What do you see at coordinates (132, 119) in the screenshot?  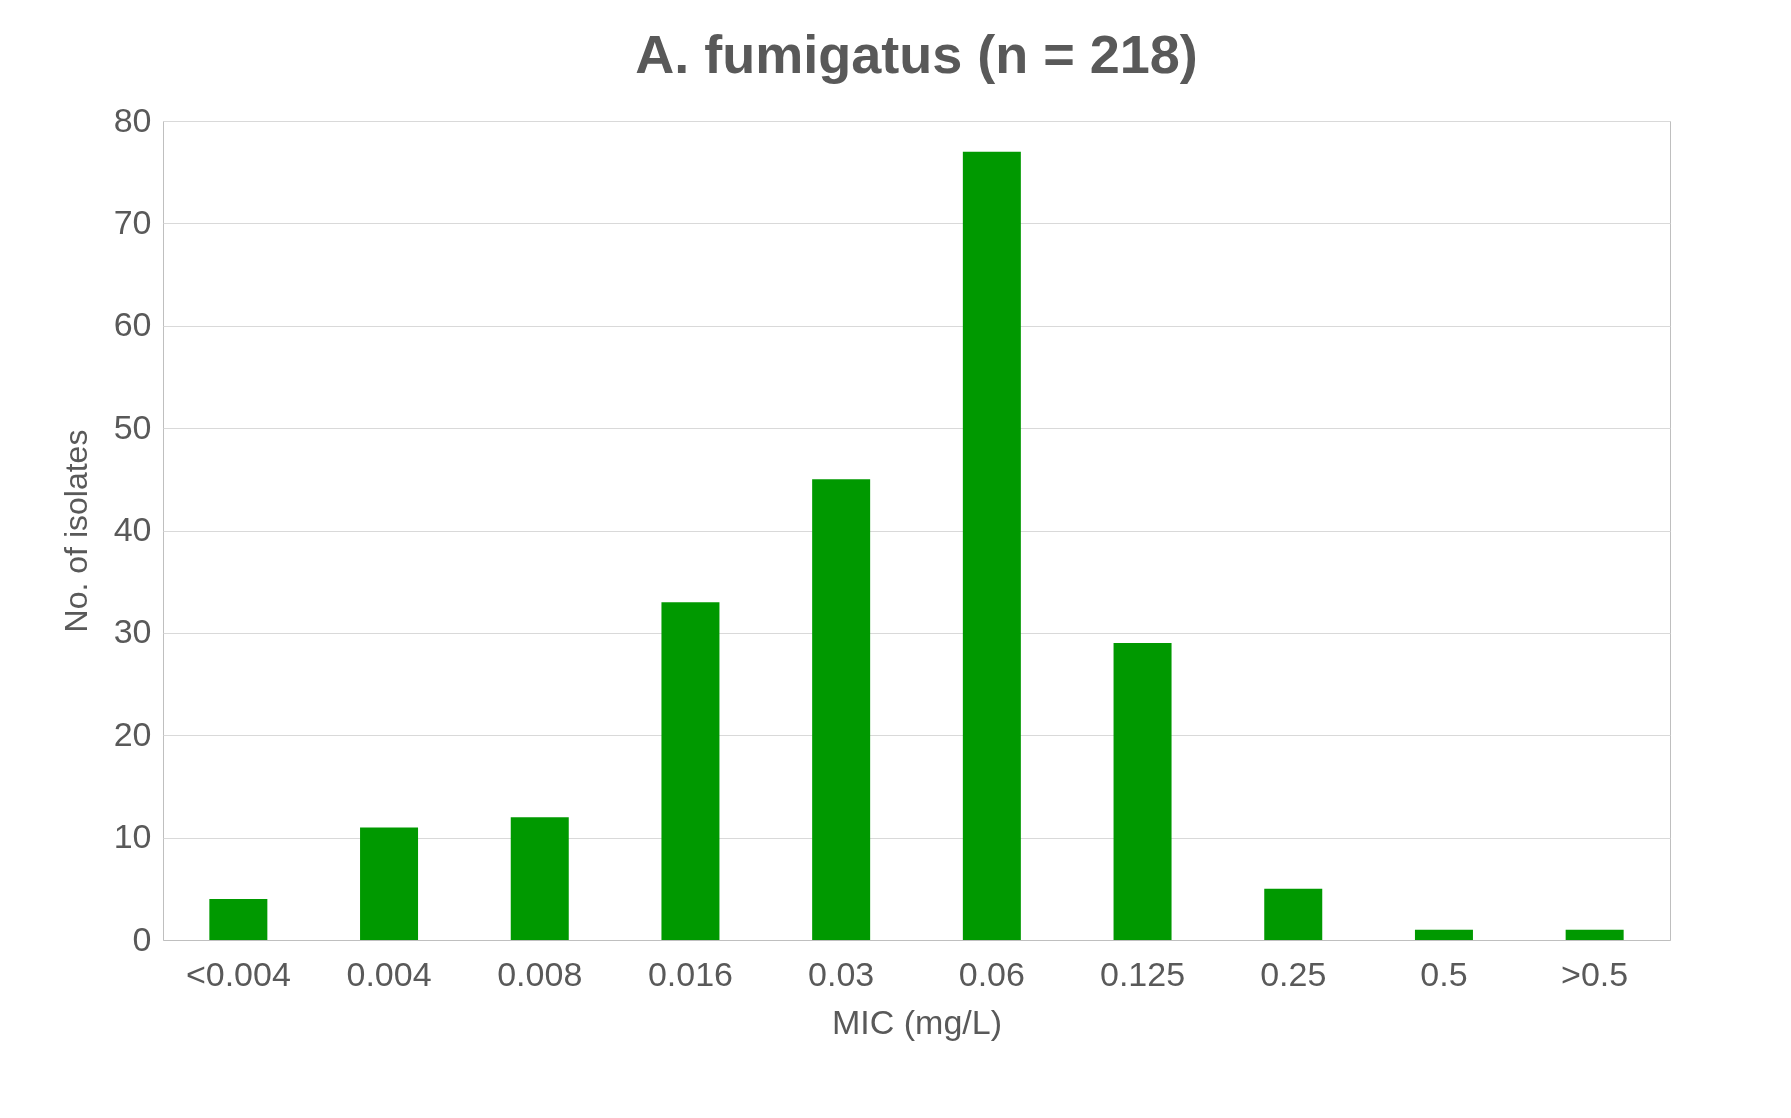 I see `y-tick-label: 80` at bounding box center [132, 119].